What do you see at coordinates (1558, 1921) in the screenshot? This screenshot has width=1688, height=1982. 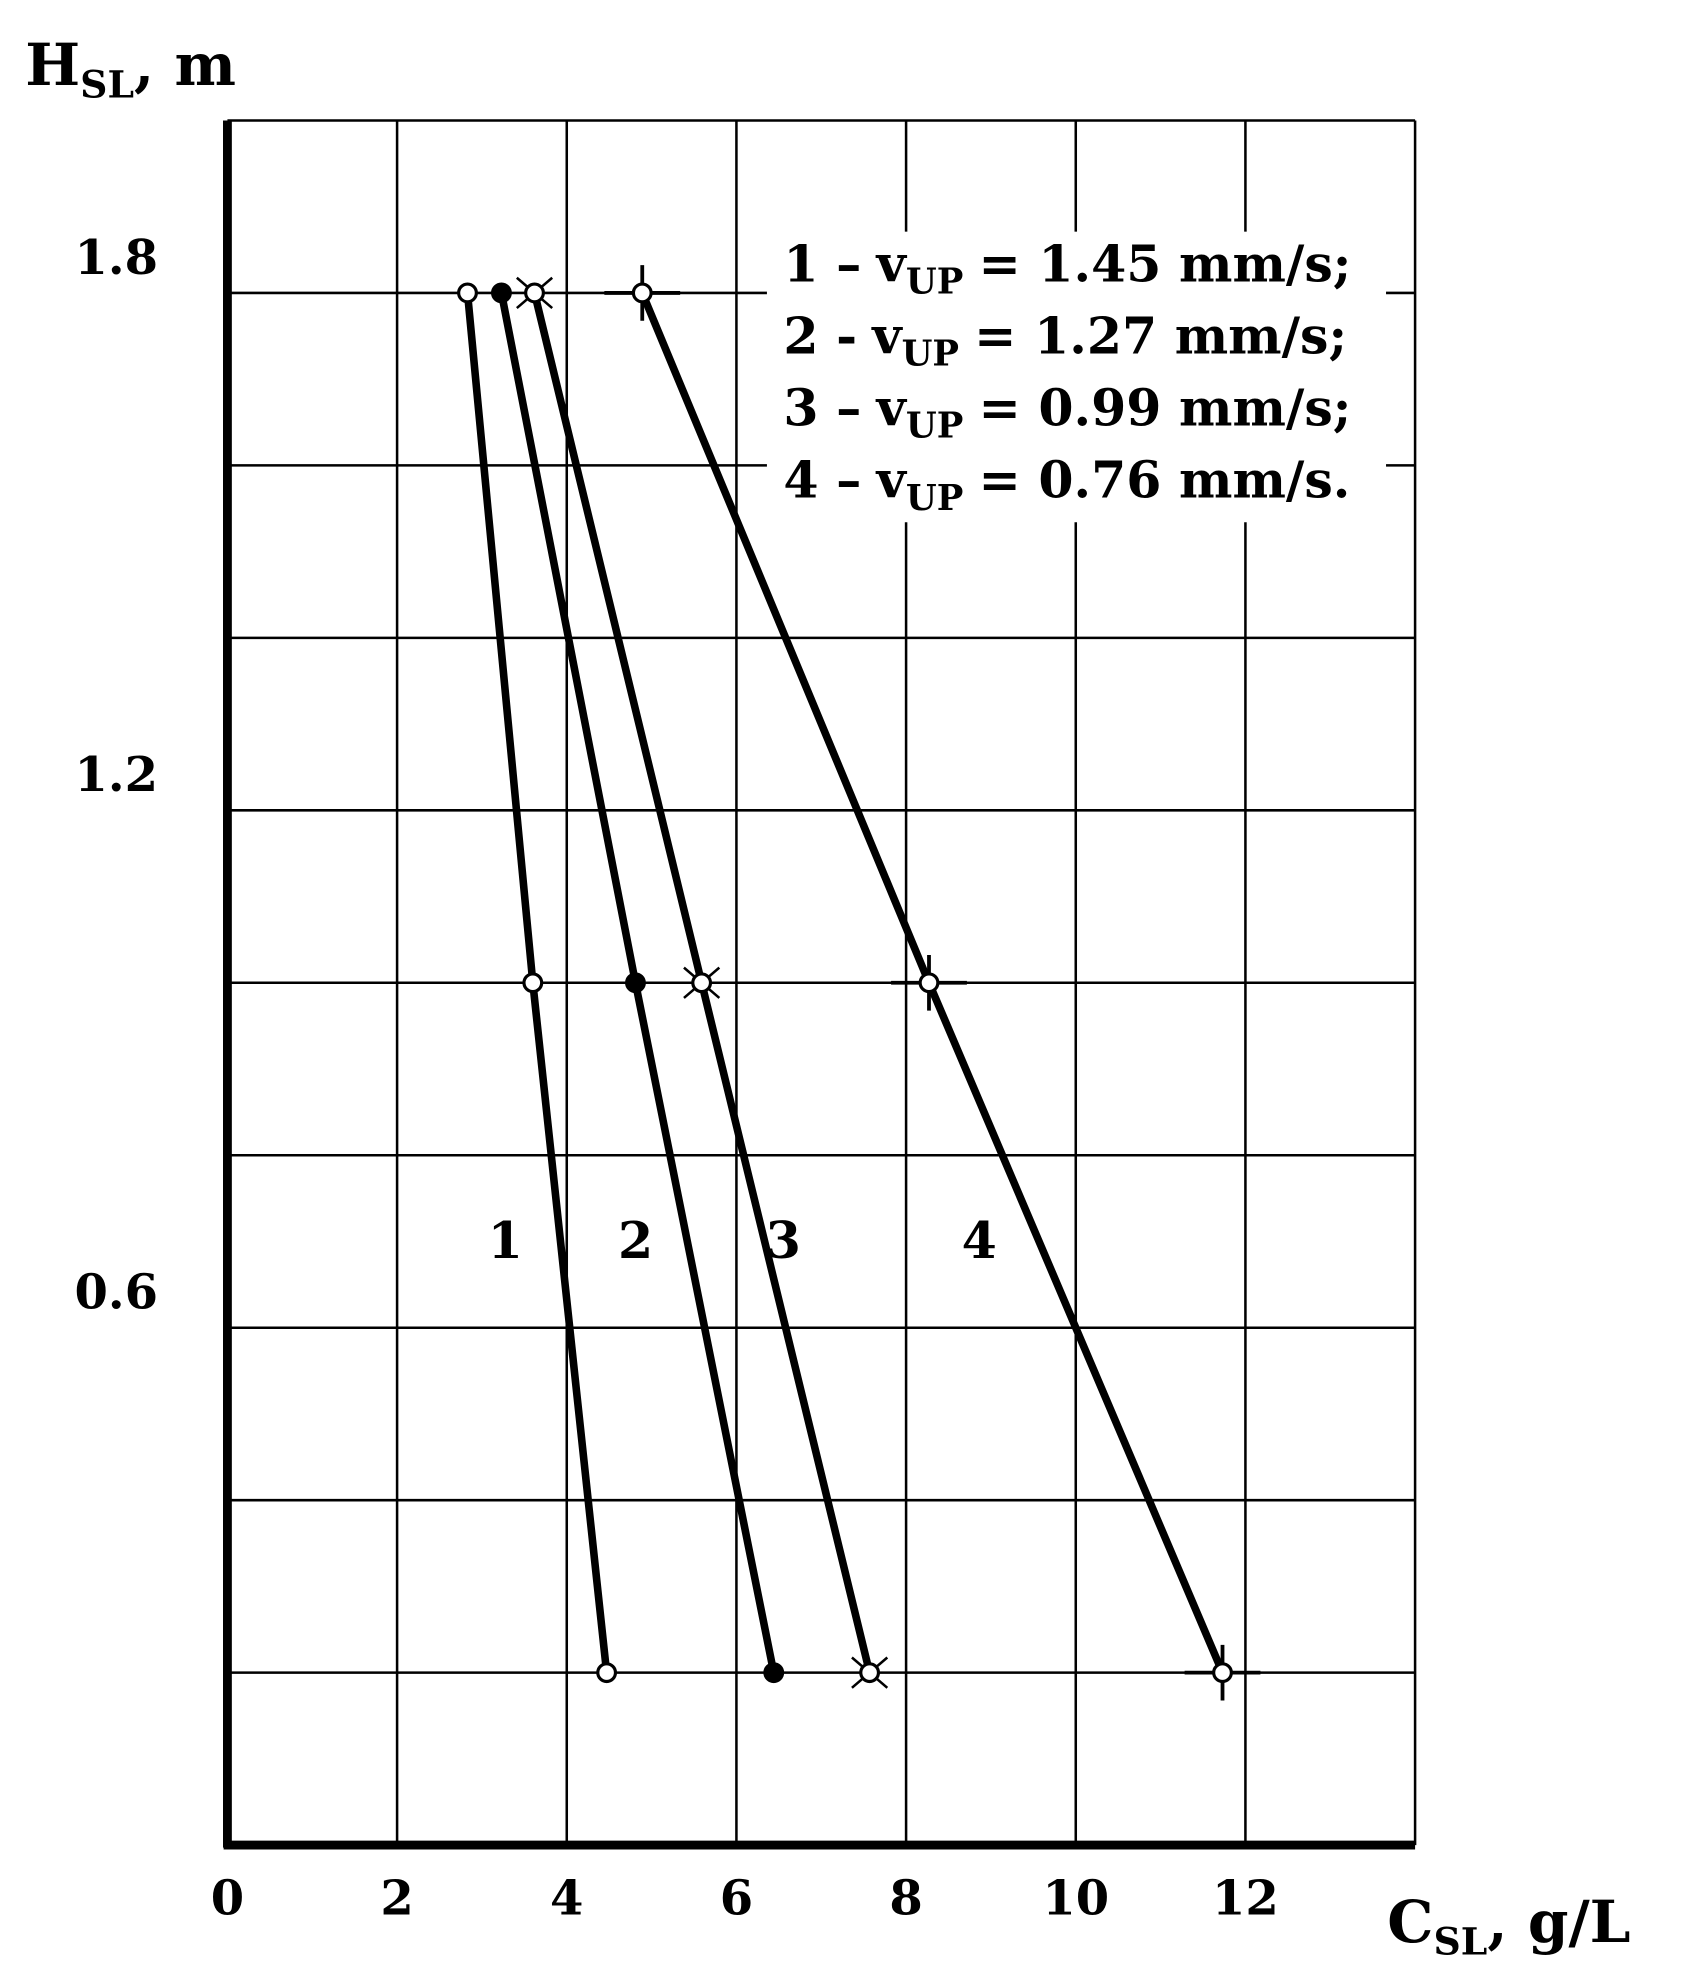 I see `x-axis-label-rest: , g/L` at bounding box center [1558, 1921].